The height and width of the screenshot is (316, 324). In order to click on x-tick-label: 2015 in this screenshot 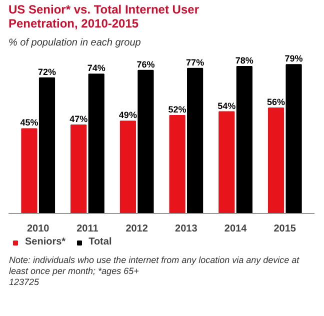, I will do `click(285, 229)`.